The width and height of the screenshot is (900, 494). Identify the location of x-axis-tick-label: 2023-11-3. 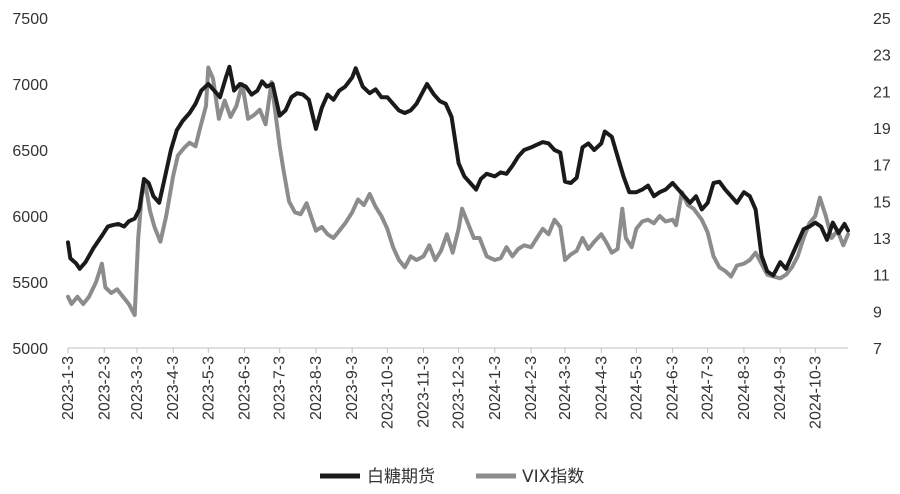
(424, 392).